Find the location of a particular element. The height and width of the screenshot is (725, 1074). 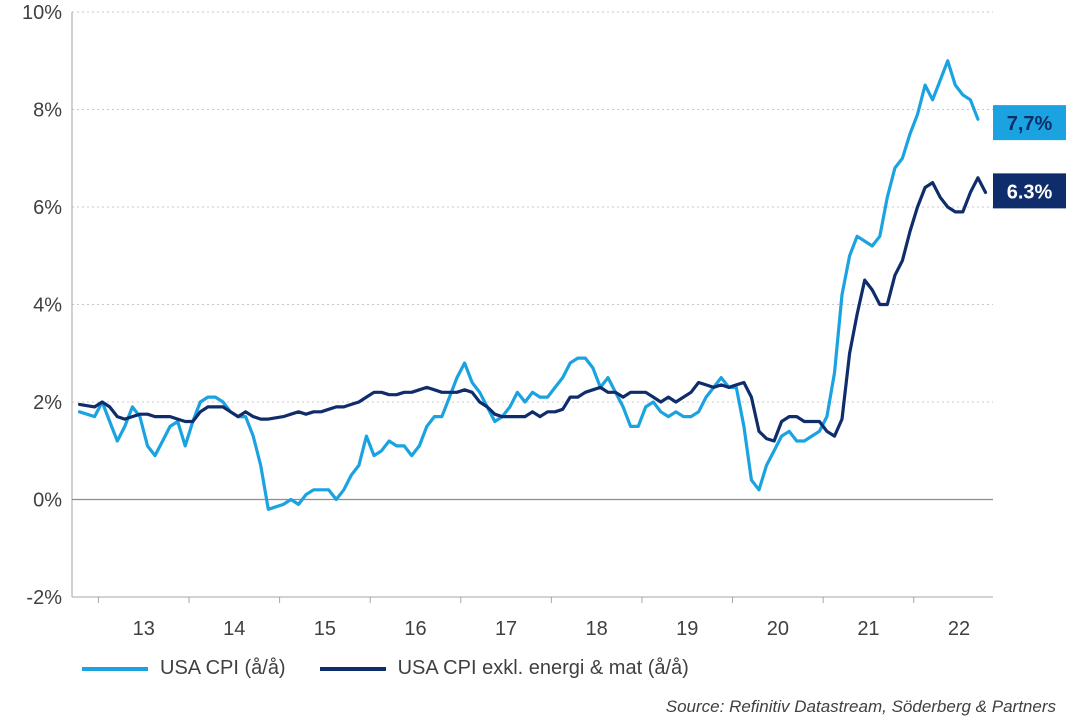

legend-swatch-cpi is located at coordinates (115, 668).